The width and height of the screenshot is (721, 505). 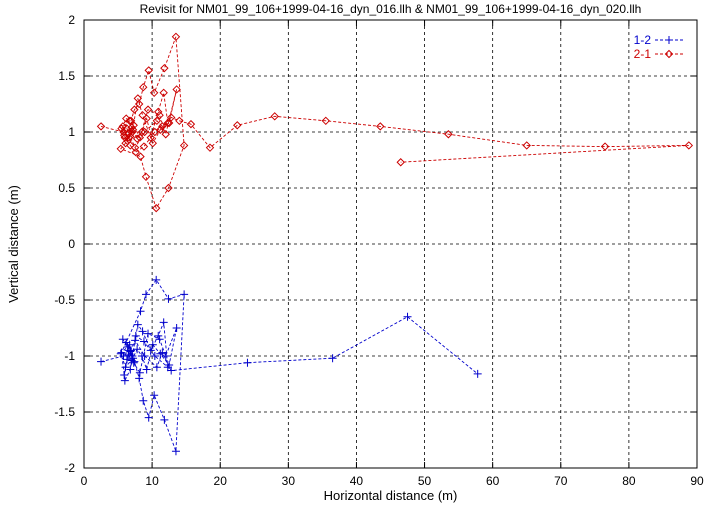 What do you see at coordinates (561, 481) in the screenshot?
I see `x-tick-label: 70` at bounding box center [561, 481].